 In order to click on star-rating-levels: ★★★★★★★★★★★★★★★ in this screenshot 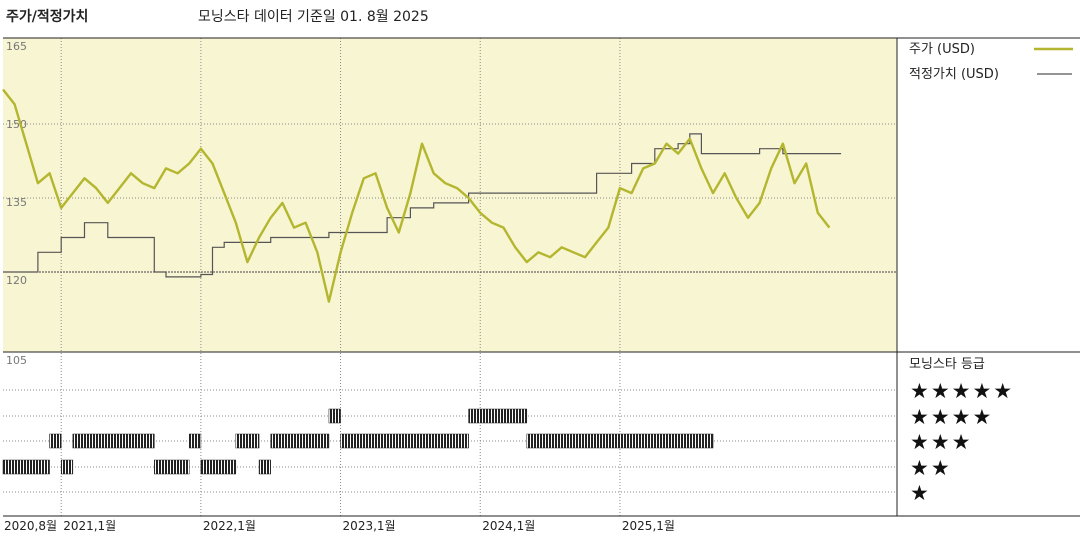, I will do `click(962, 442)`.